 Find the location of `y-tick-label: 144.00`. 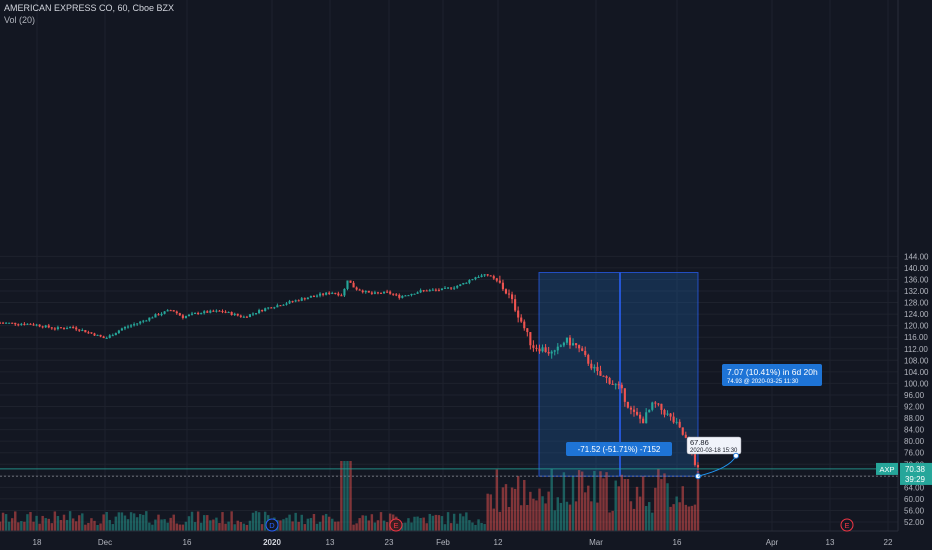

y-tick-label: 144.00 is located at coordinates (916, 256).